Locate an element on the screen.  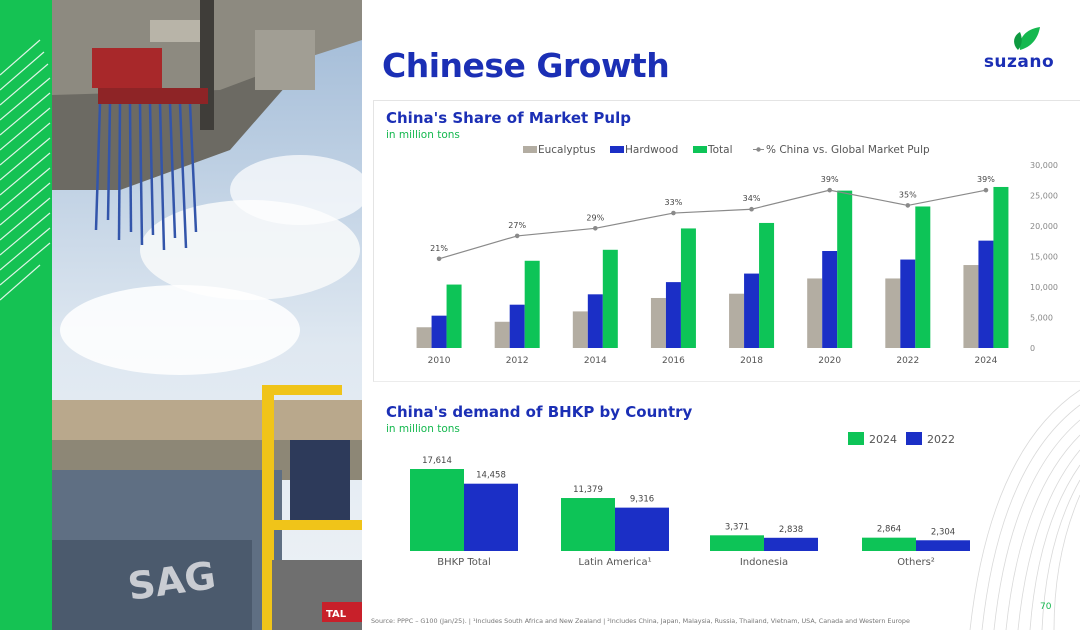
x-tick-label: BHKP Total is located at coordinates (464, 562).